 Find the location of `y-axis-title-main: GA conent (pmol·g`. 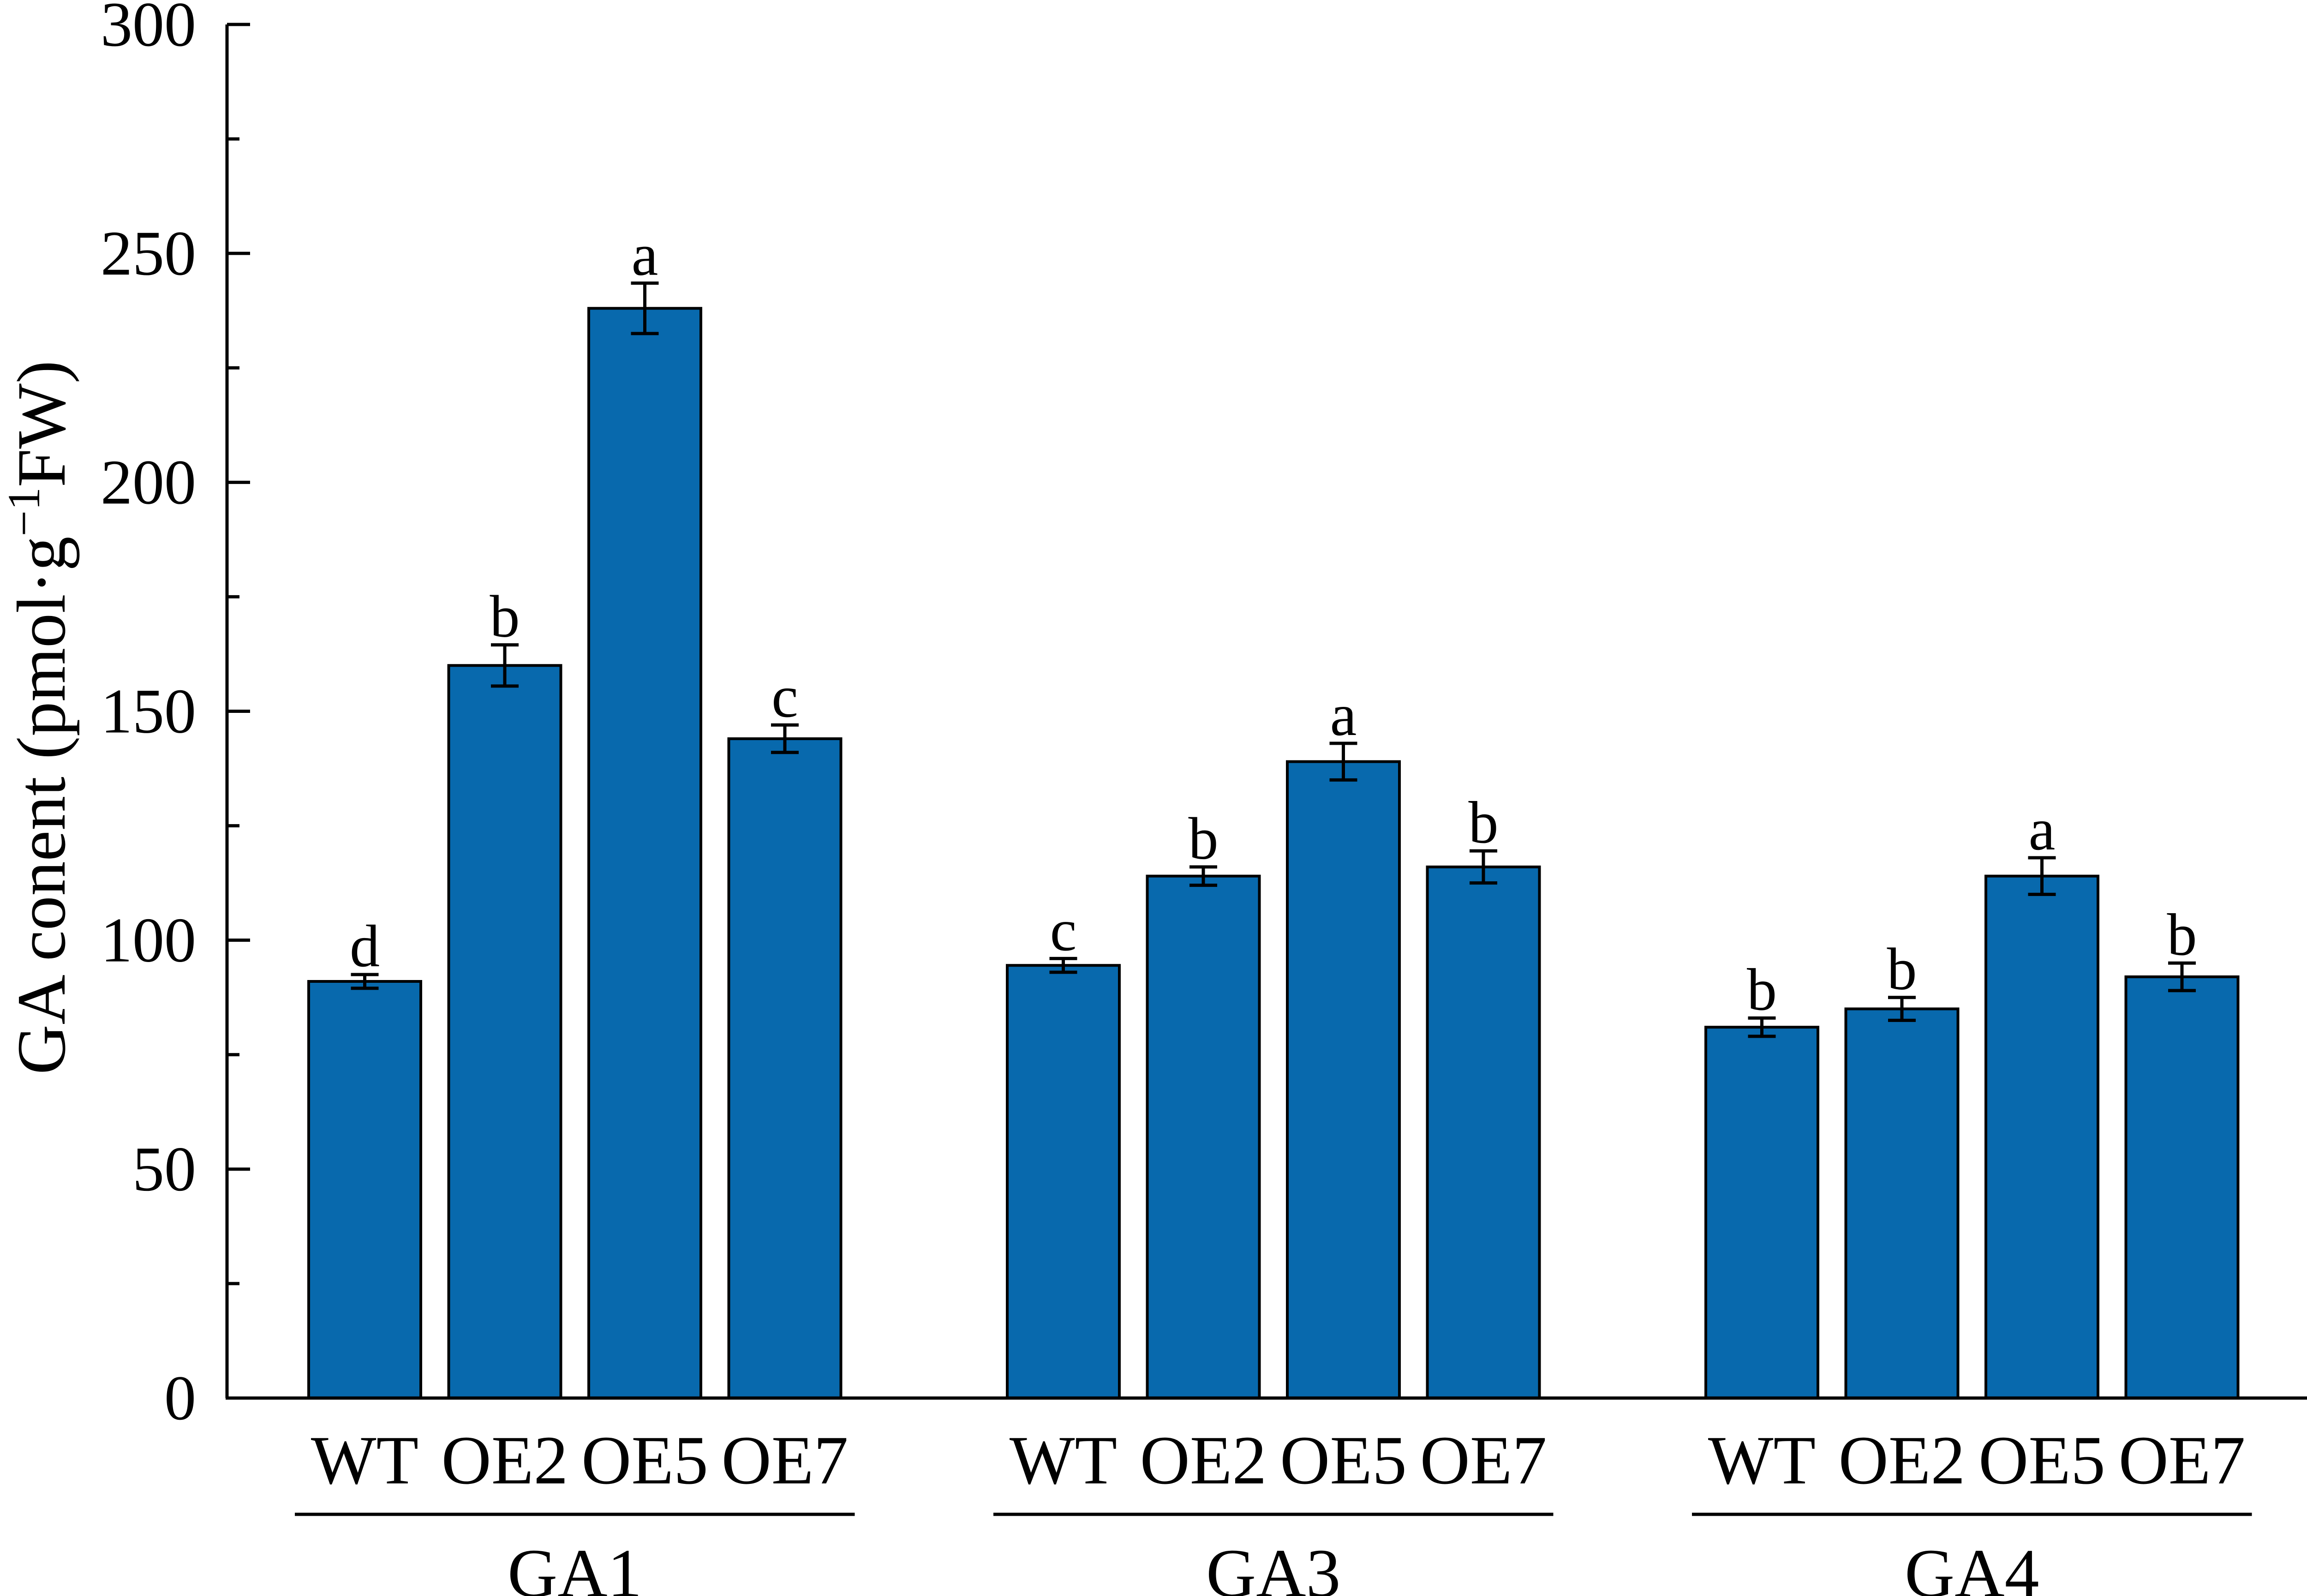

y-axis-title-main: GA conent (pmol·g is located at coordinates (41, 805).